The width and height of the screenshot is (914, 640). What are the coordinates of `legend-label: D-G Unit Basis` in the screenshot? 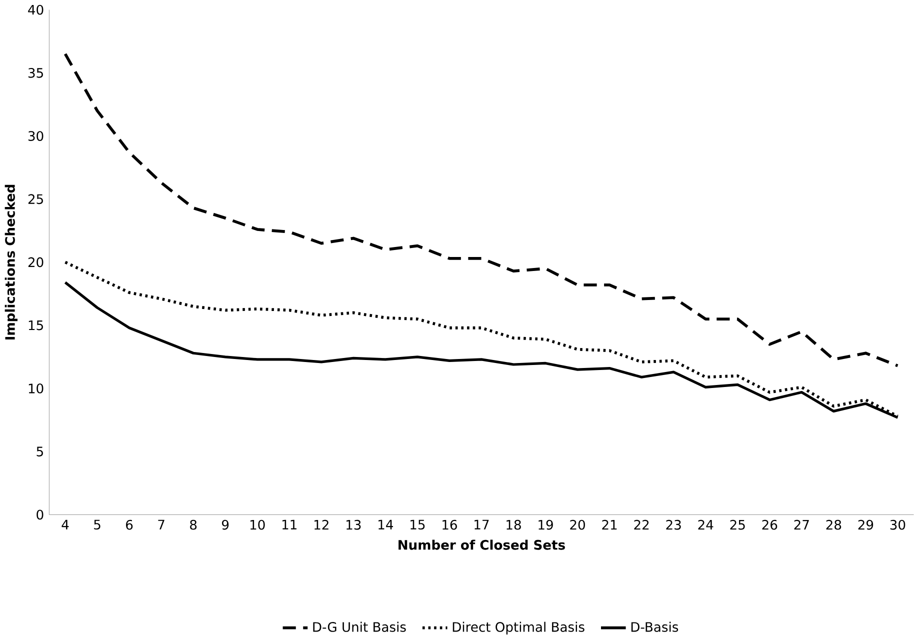 It's located at (359, 627).